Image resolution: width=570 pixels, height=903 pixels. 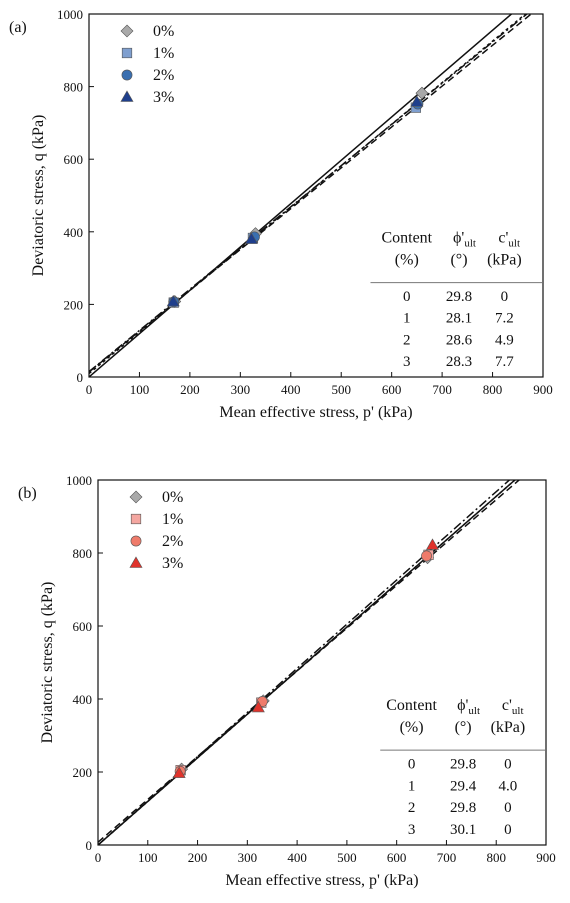 What do you see at coordinates (508, 786) in the screenshot?
I see `table-cell: 4.0` at bounding box center [508, 786].